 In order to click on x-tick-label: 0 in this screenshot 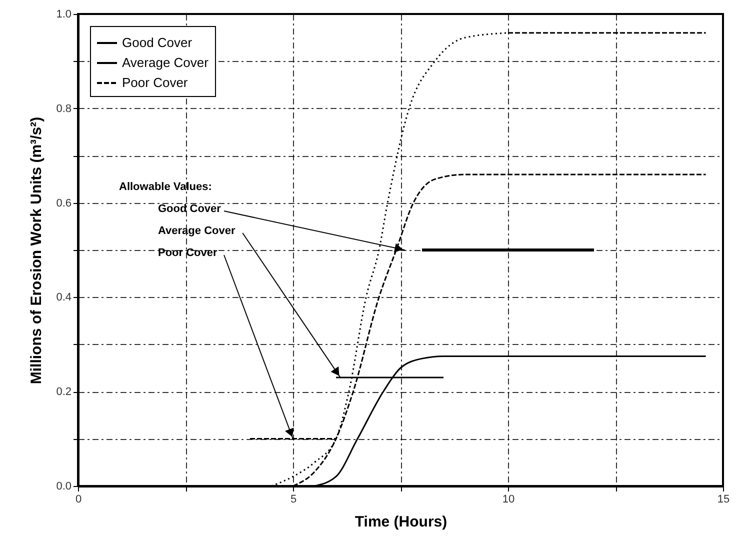, I will do `click(78, 500)`.